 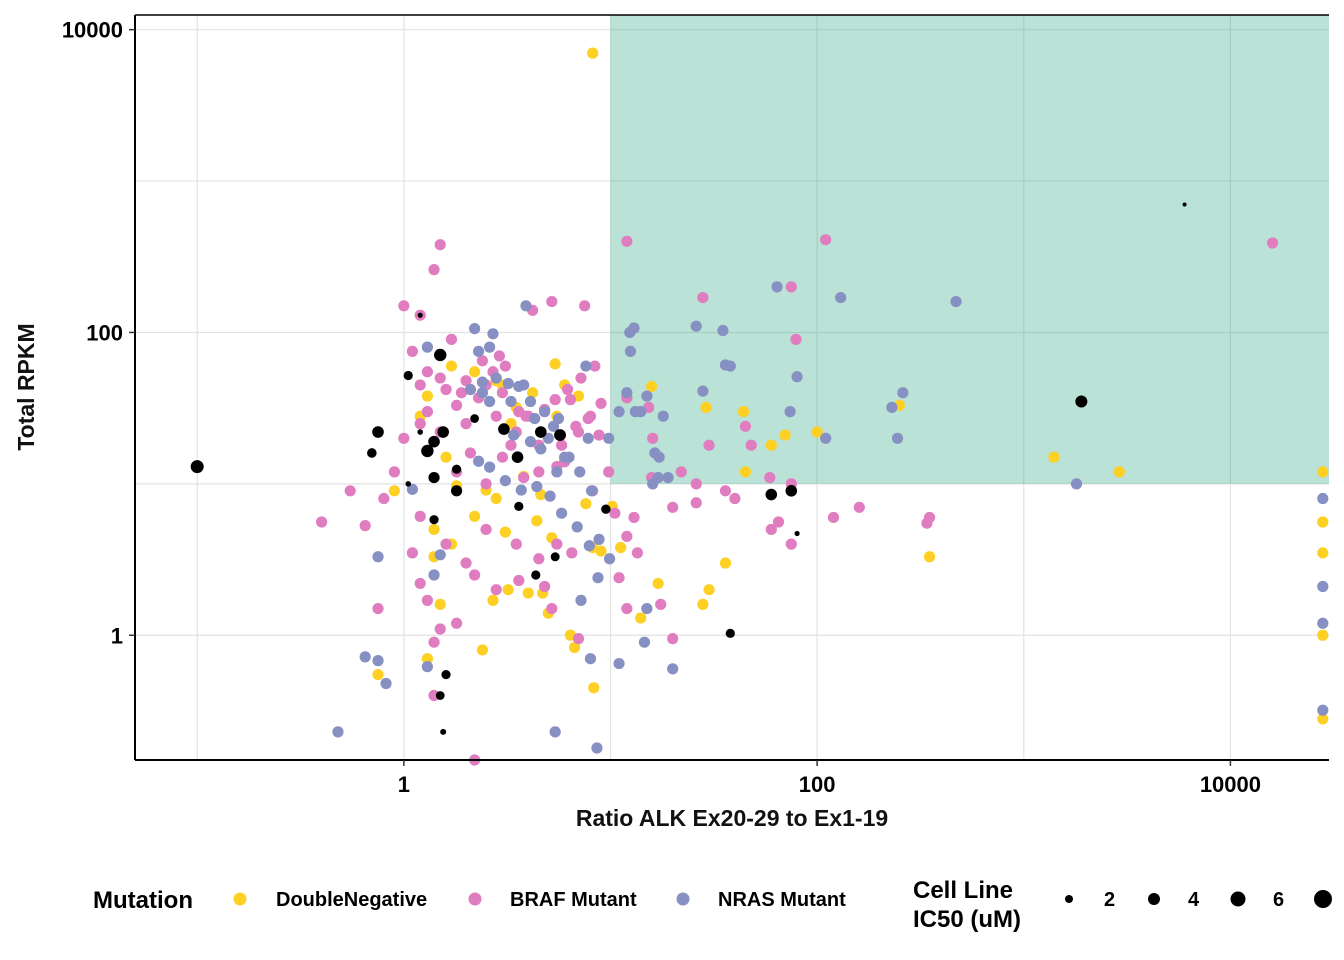 I want to click on x-axis-title: Ratio ALK Ex20-29 to Ex1-19, so click(x=732, y=818).